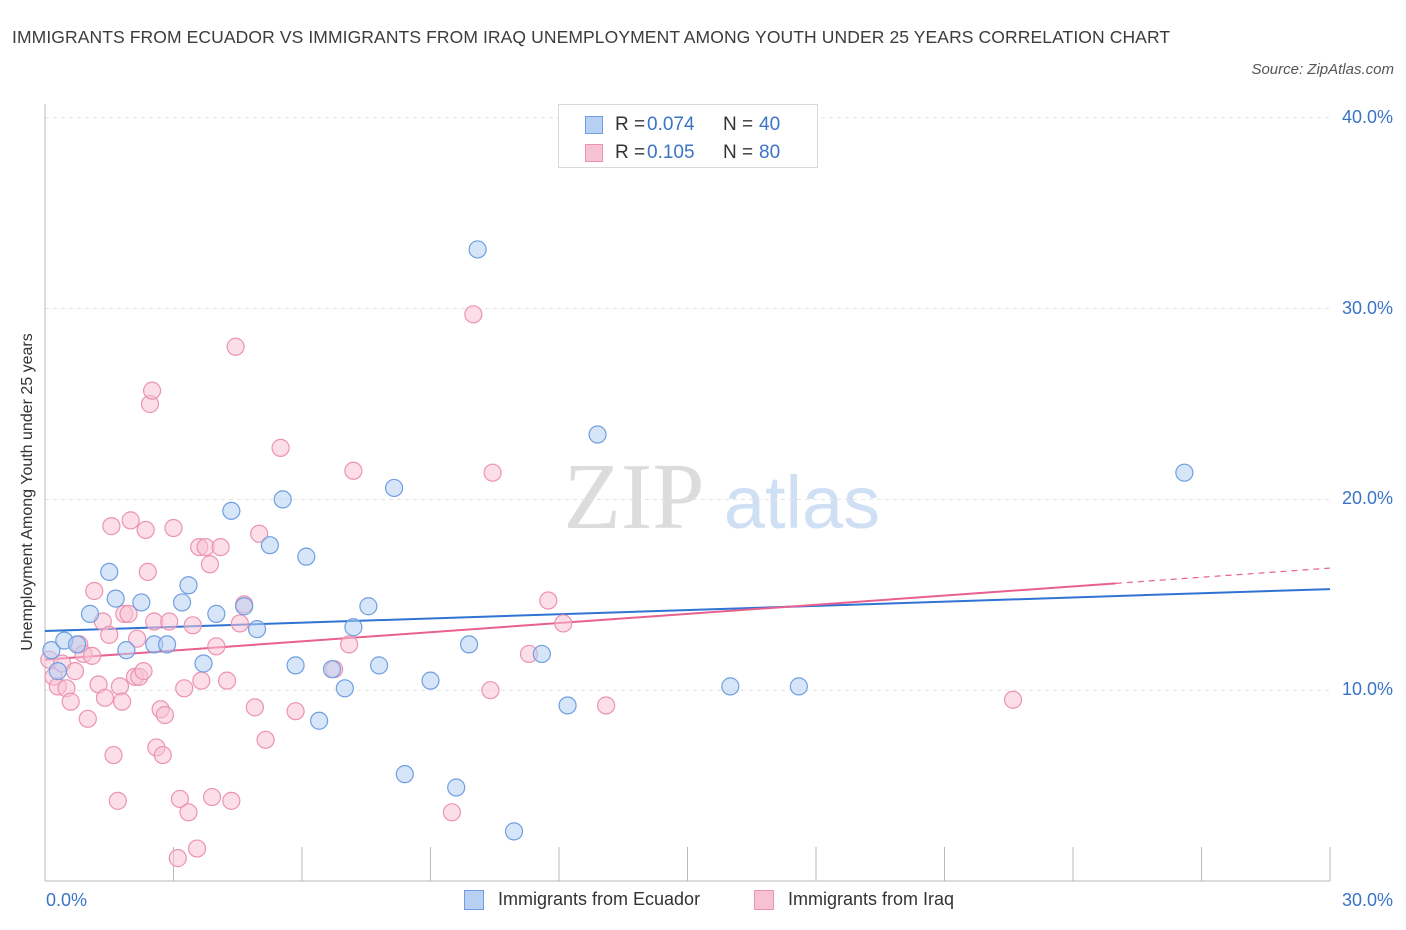  Describe the element at coordinates (1223, 575) in the screenshot. I see `iraq-trend-line-extension` at that location.